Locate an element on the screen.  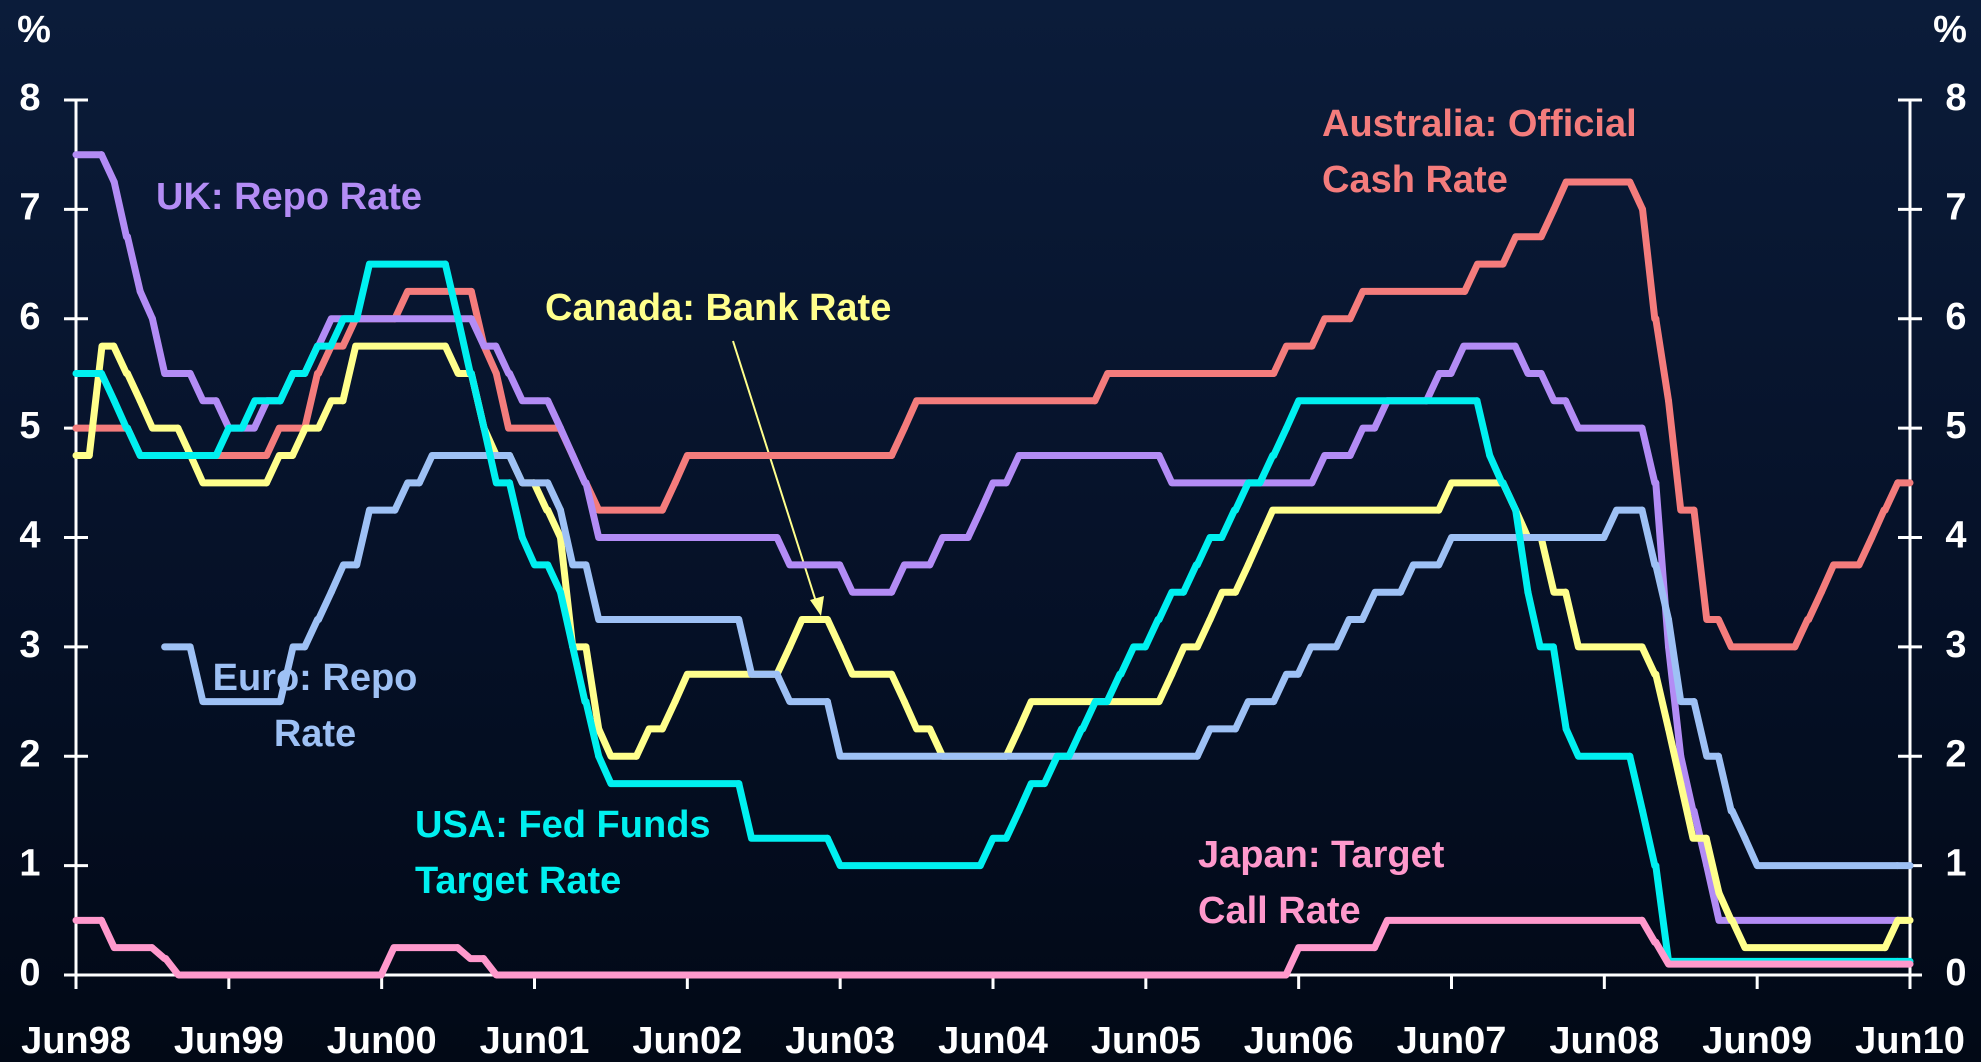
y-tick-label: 8 is located at coordinates (29, 98).